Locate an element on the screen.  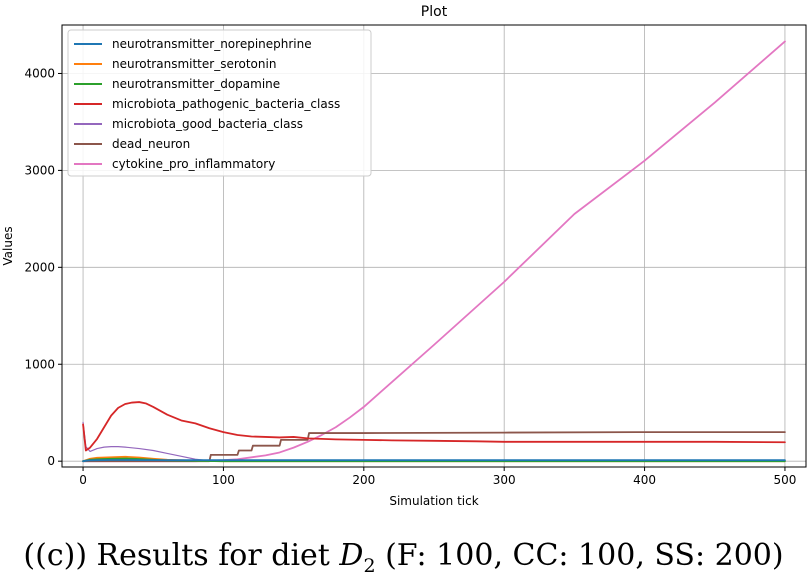
chart-title: Plot is located at coordinates (434, 12).